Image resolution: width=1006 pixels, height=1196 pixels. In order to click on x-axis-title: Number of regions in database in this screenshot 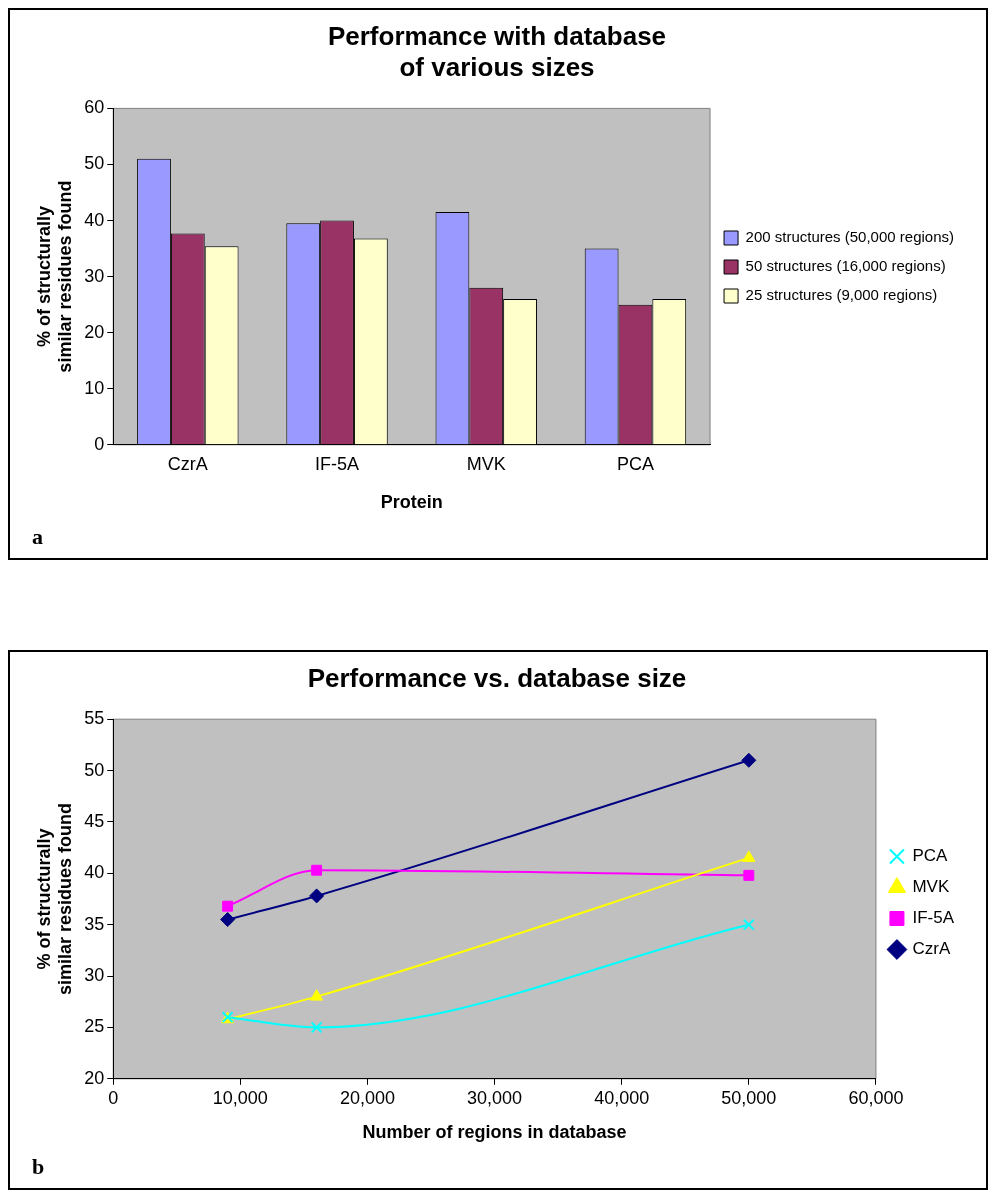, I will do `click(494, 1132)`.